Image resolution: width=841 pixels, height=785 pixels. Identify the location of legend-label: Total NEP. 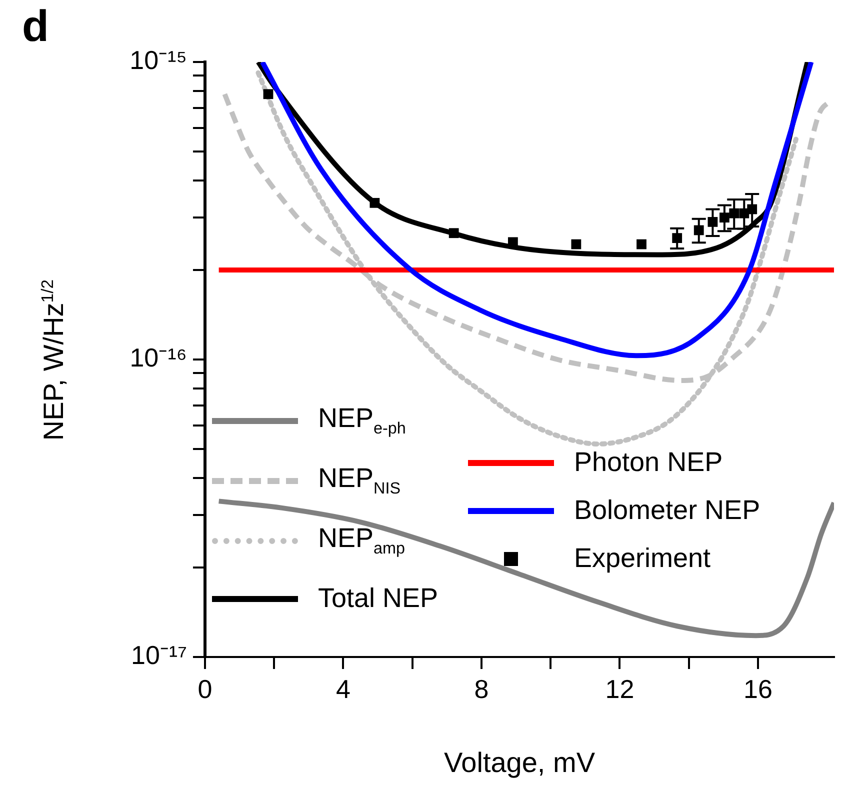
(378, 598).